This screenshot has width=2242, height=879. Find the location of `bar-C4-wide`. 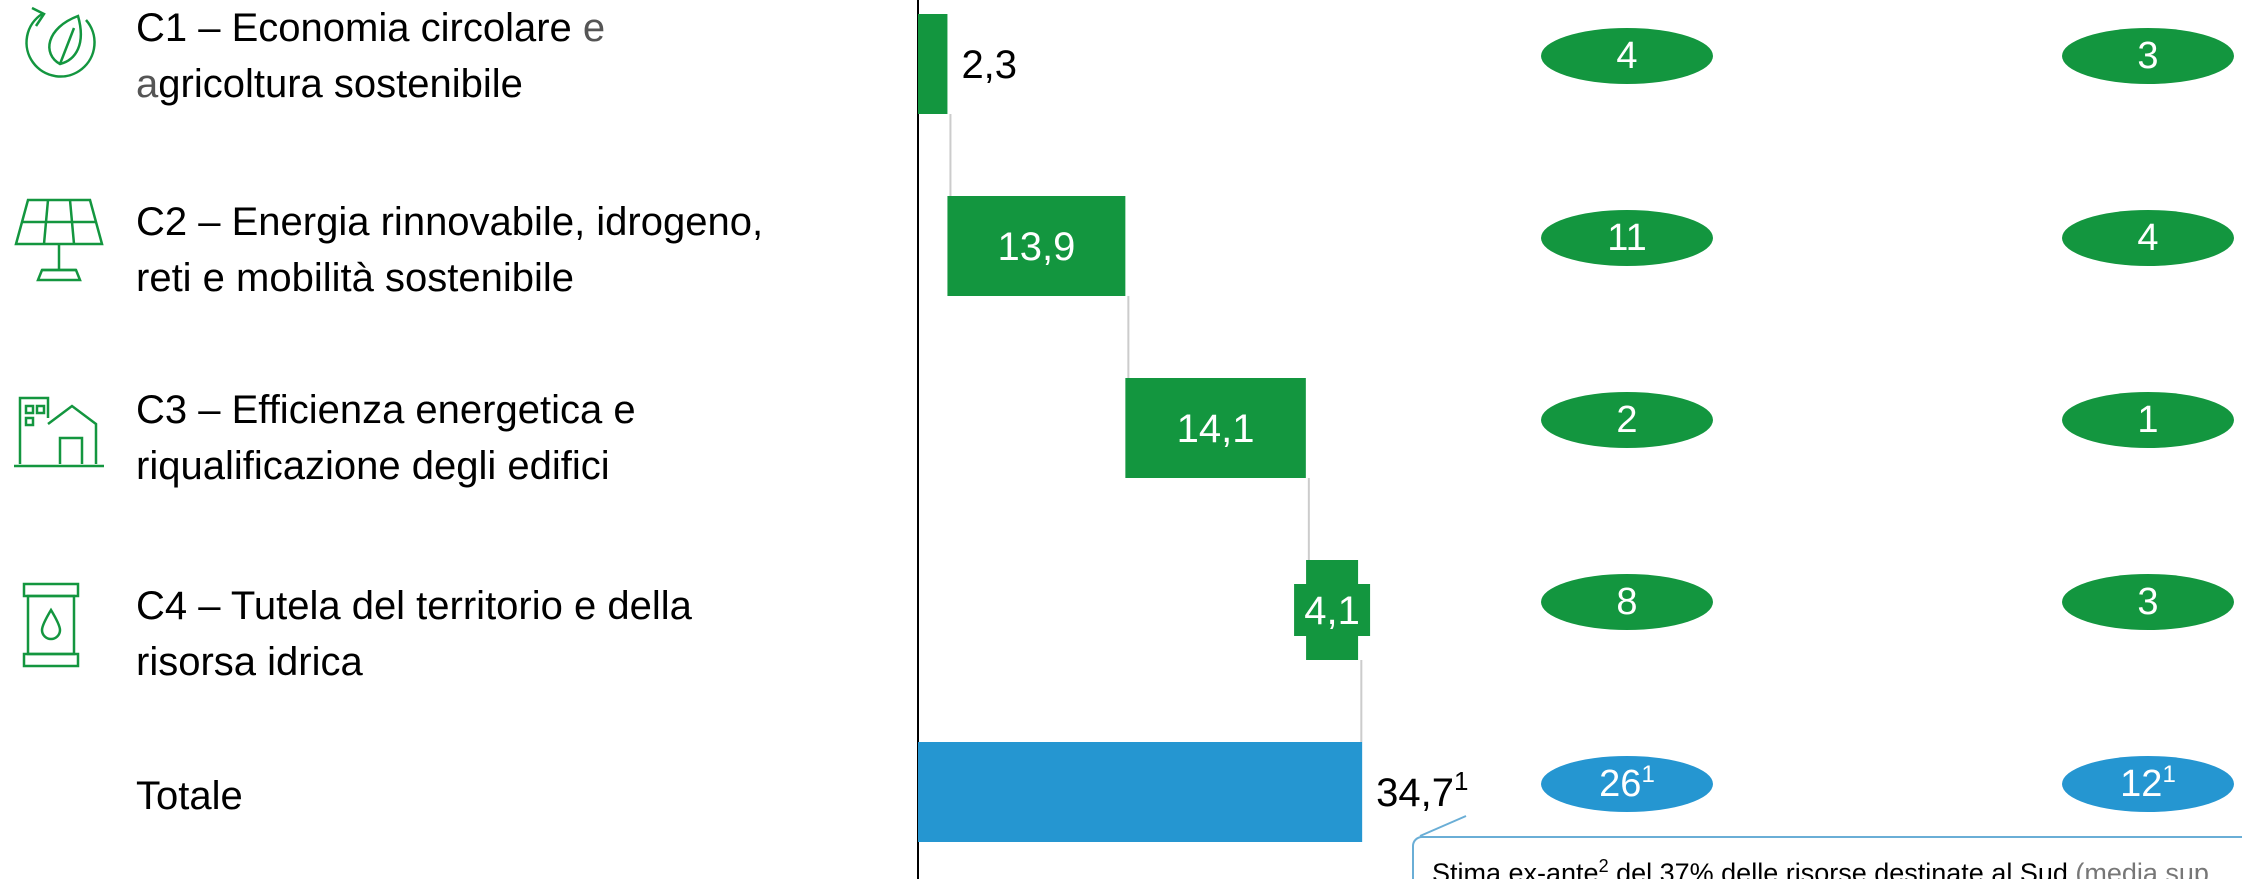

bar-C4-wide is located at coordinates (1332, 610).